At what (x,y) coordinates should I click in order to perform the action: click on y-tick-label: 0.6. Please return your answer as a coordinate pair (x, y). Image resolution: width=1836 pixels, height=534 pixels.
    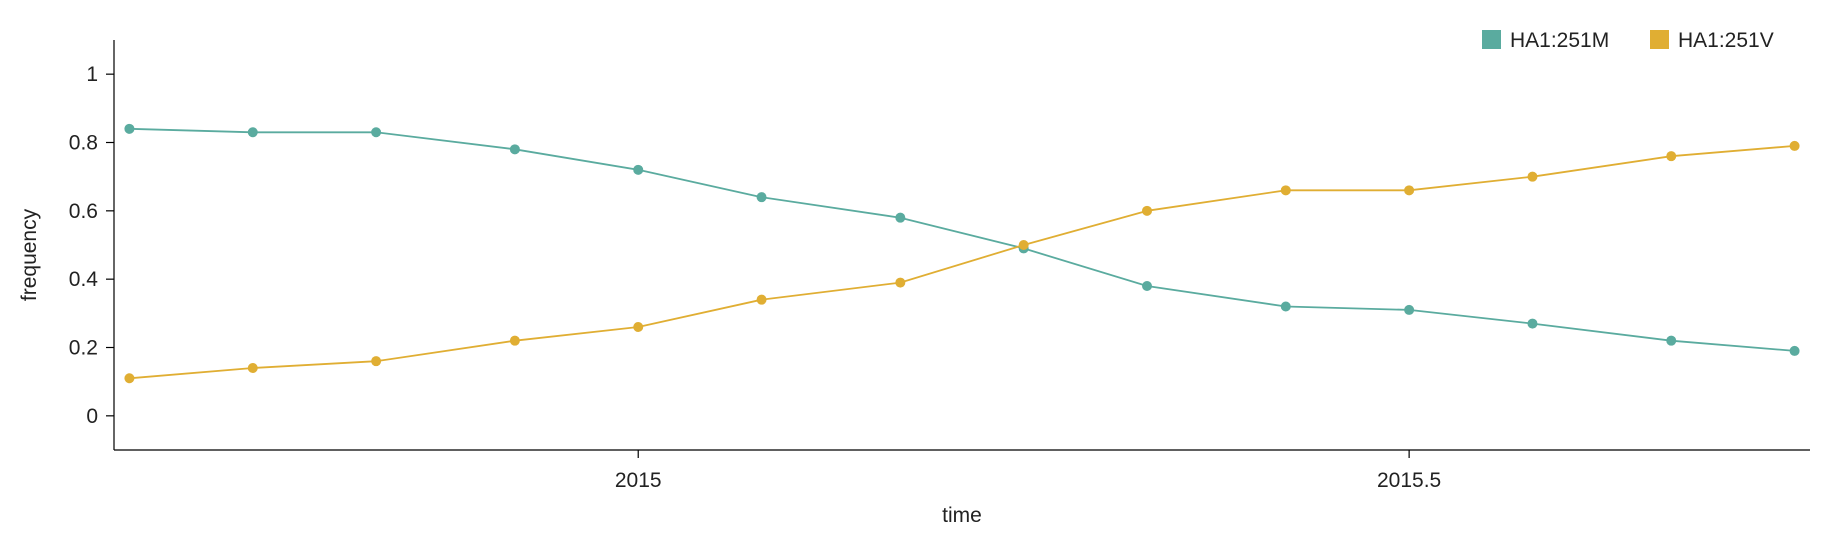
    Looking at the image, I should click on (83, 211).